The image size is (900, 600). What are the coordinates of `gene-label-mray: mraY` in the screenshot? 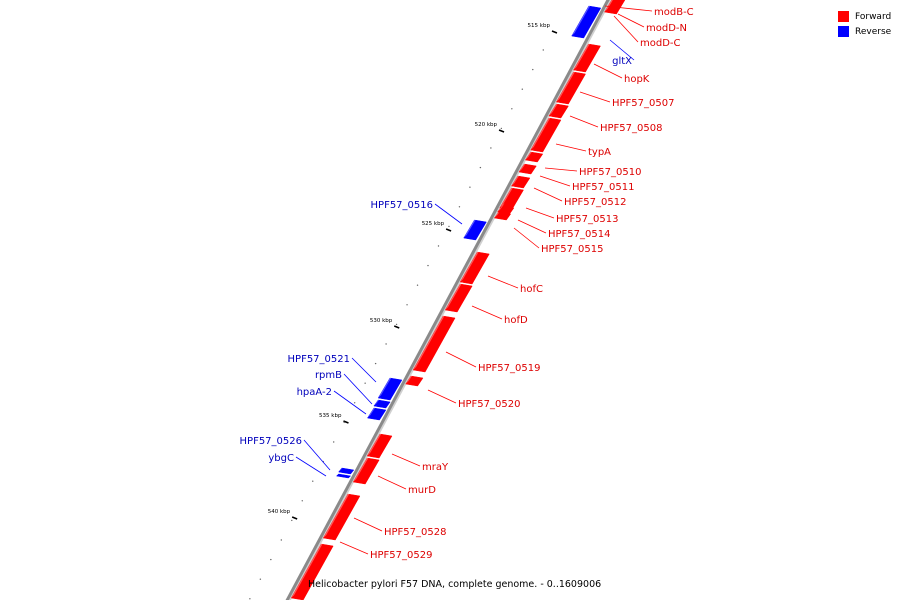 It's located at (435, 467).